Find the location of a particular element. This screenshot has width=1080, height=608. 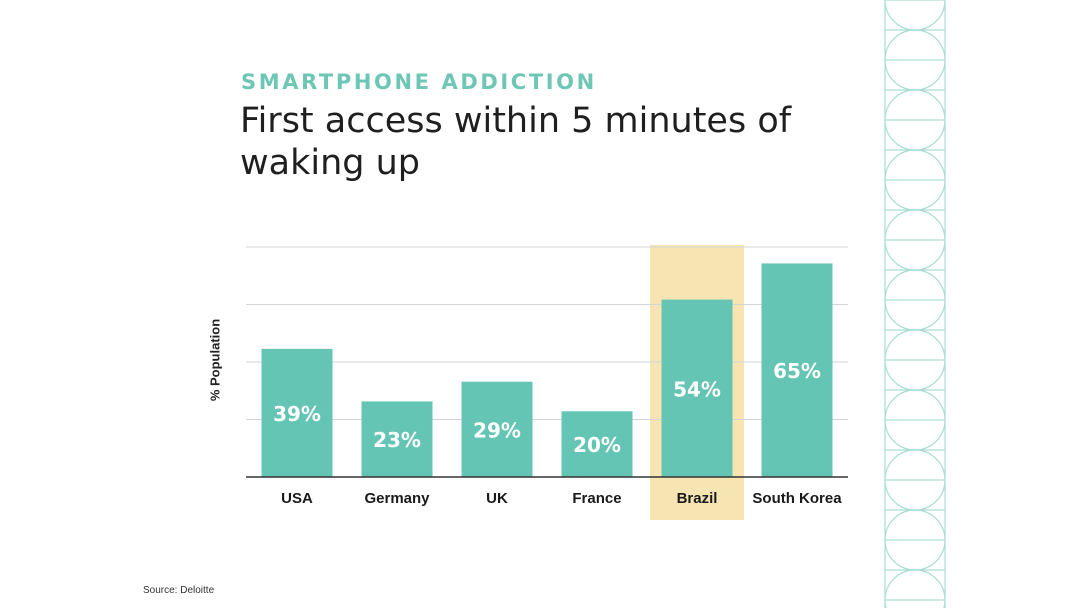

value-label: 54% is located at coordinates (697, 389).